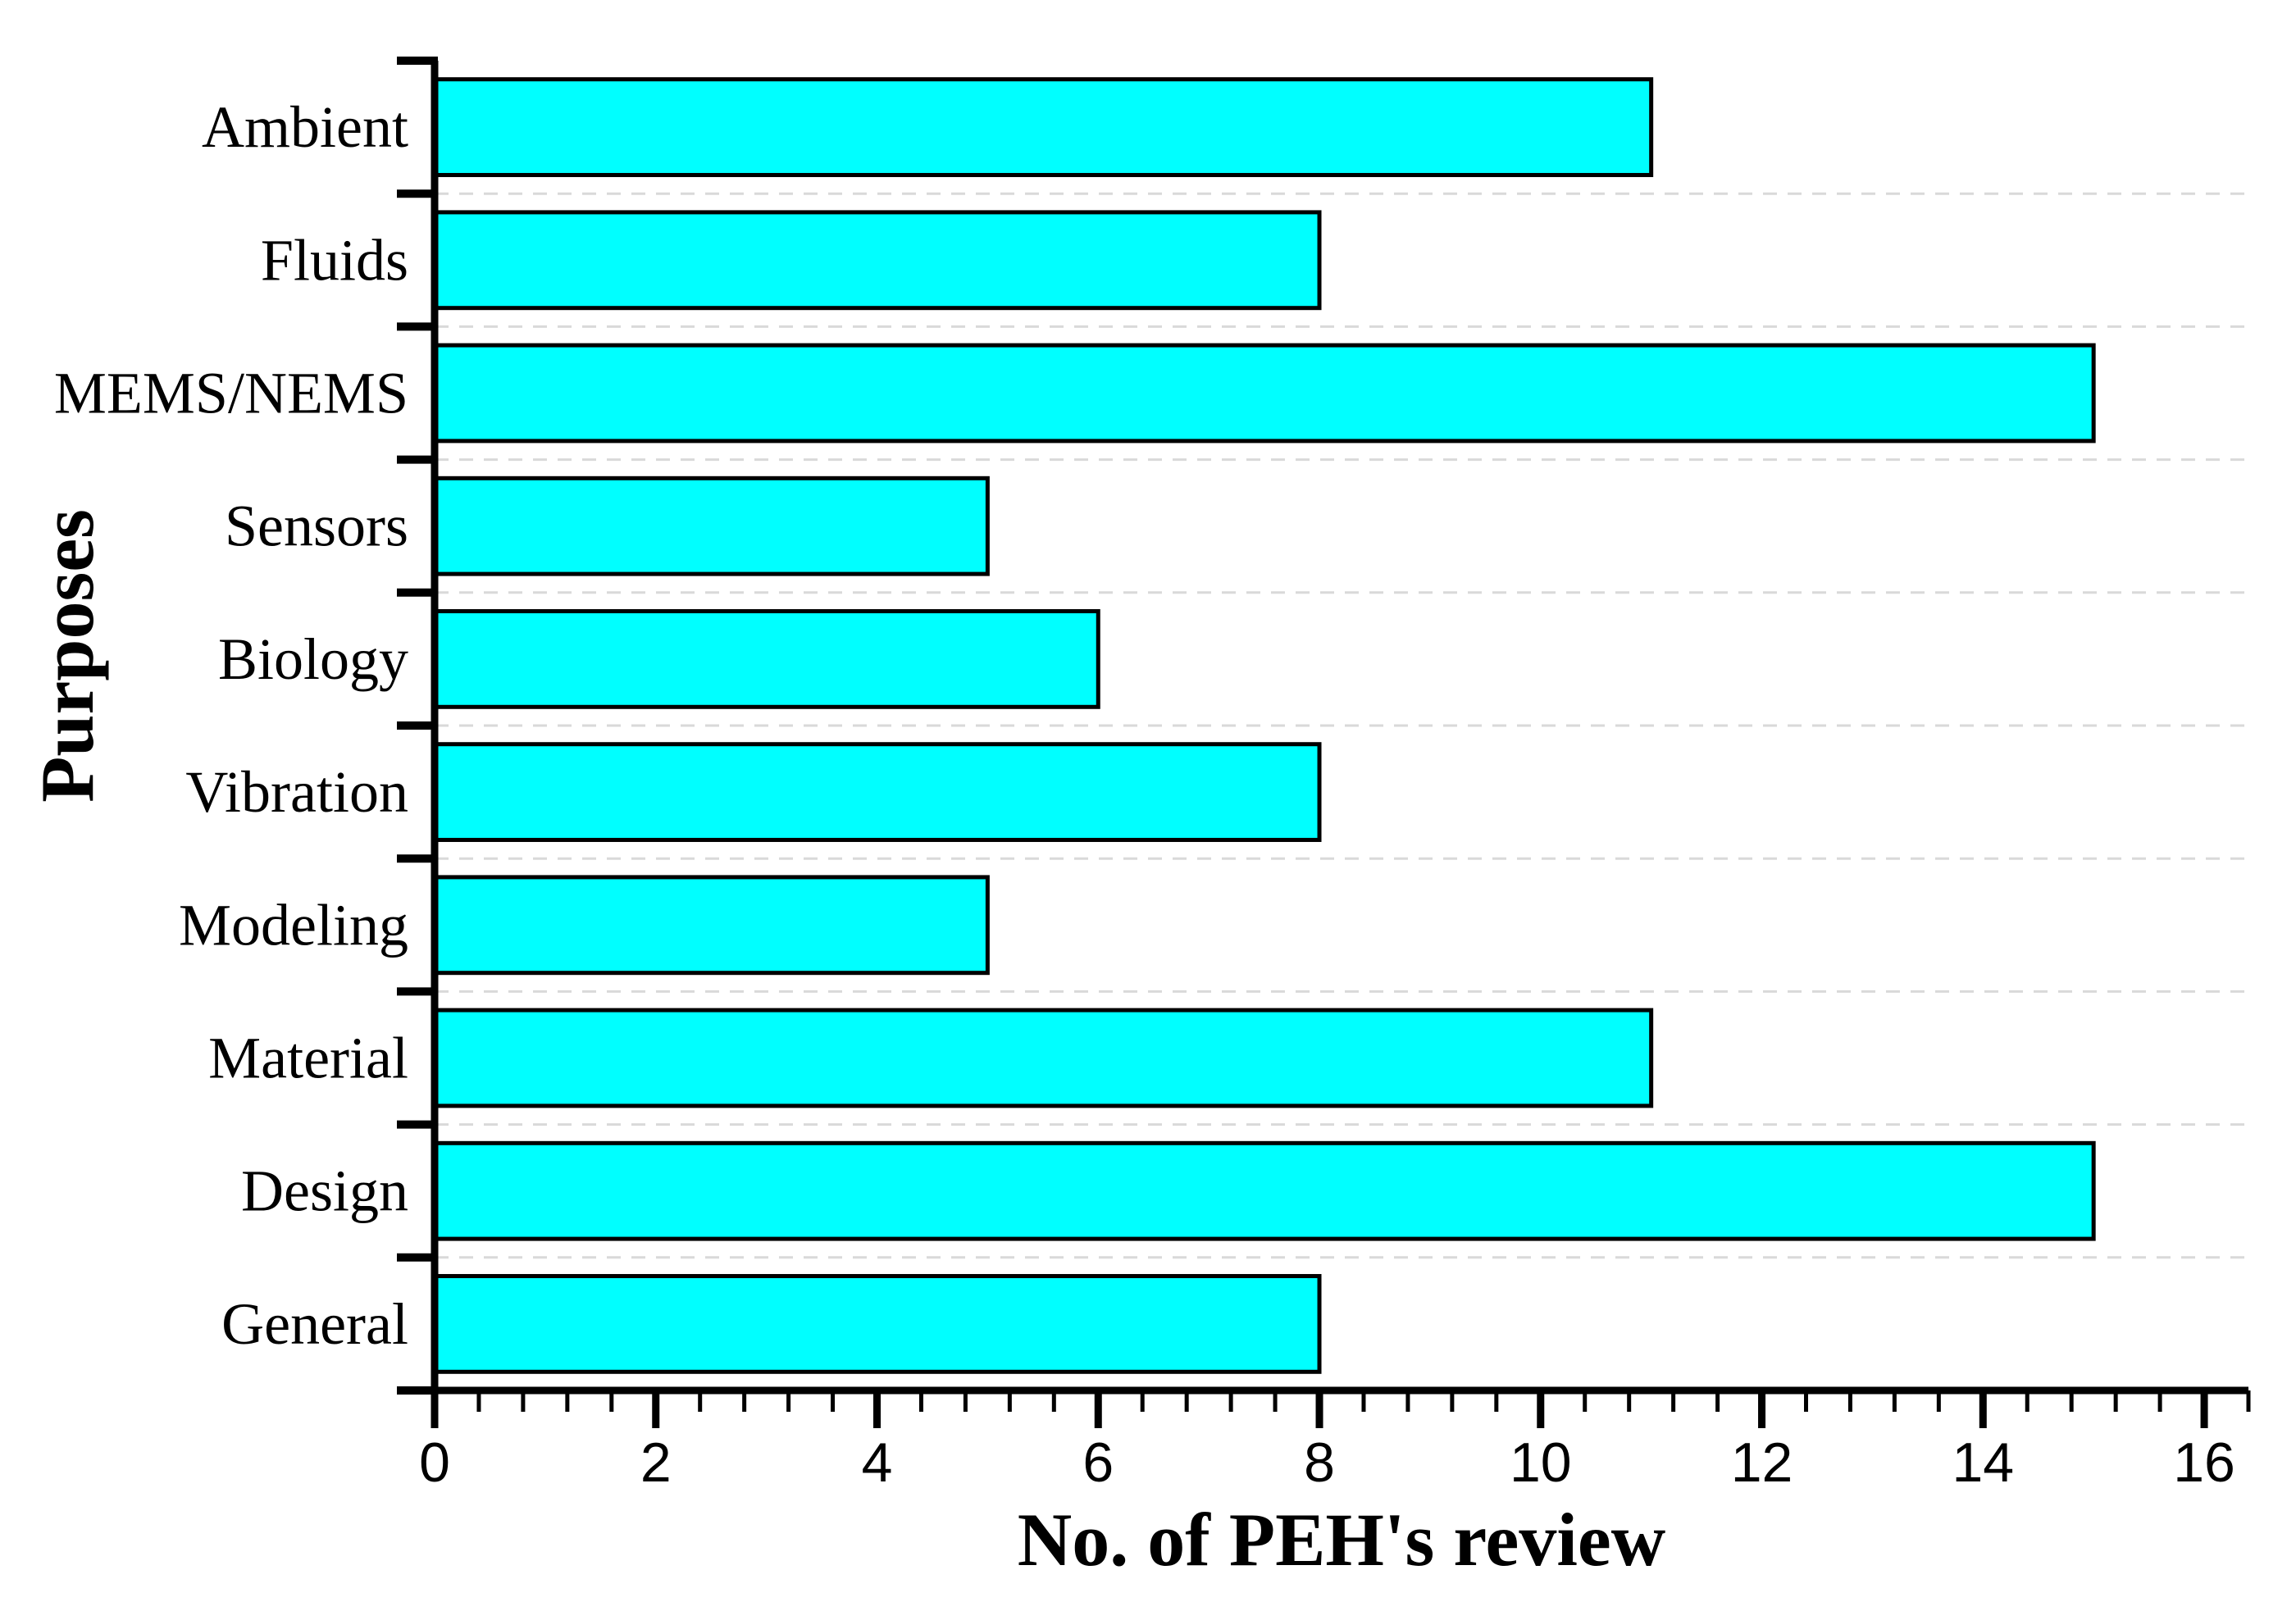  What do you see at coordinates (1043, 1058) in the screenshot?
I see `bar-material` at bounding box center [1043, 1058].